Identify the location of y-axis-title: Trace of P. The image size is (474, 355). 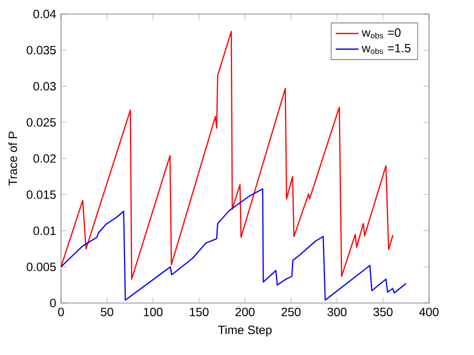
(13, 159).